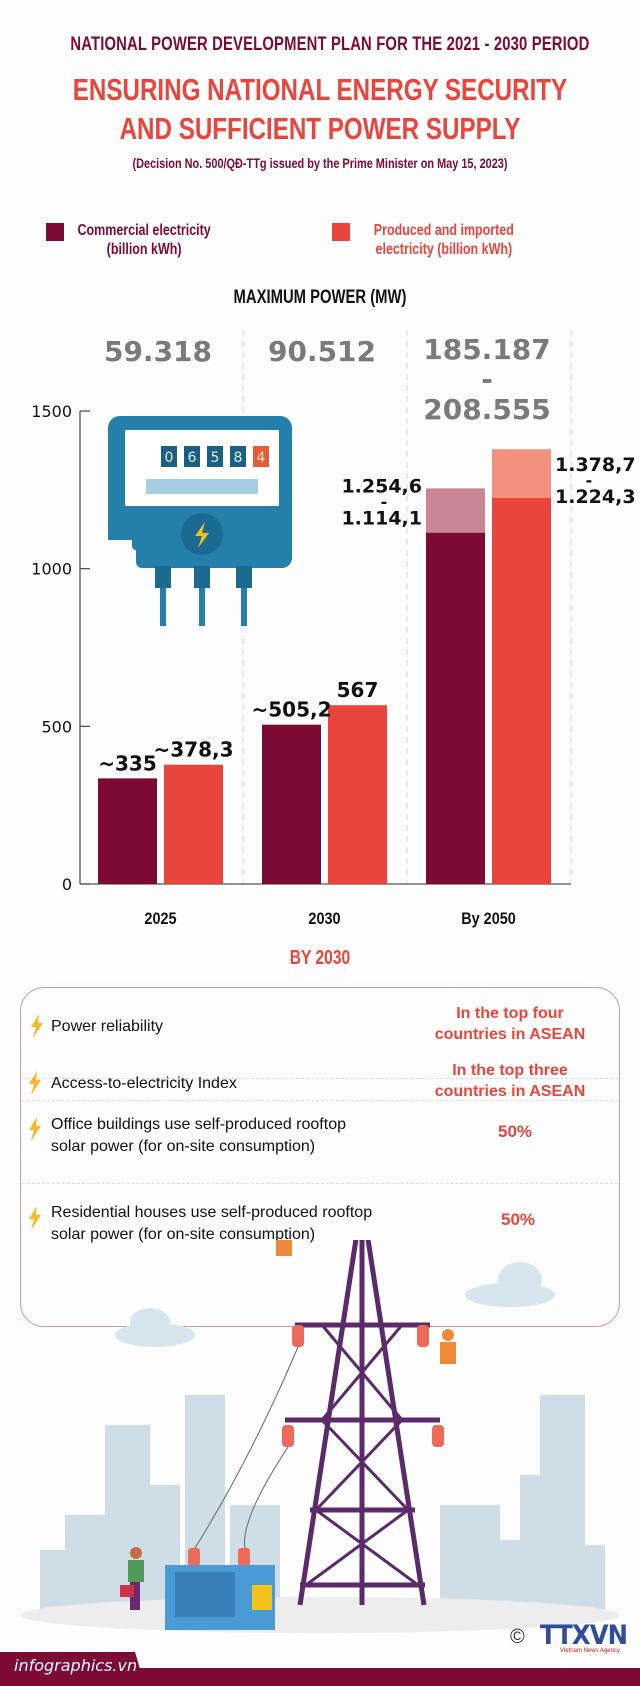  I want to click on legend-label-line: Commercial electricity, so click(144, 230).